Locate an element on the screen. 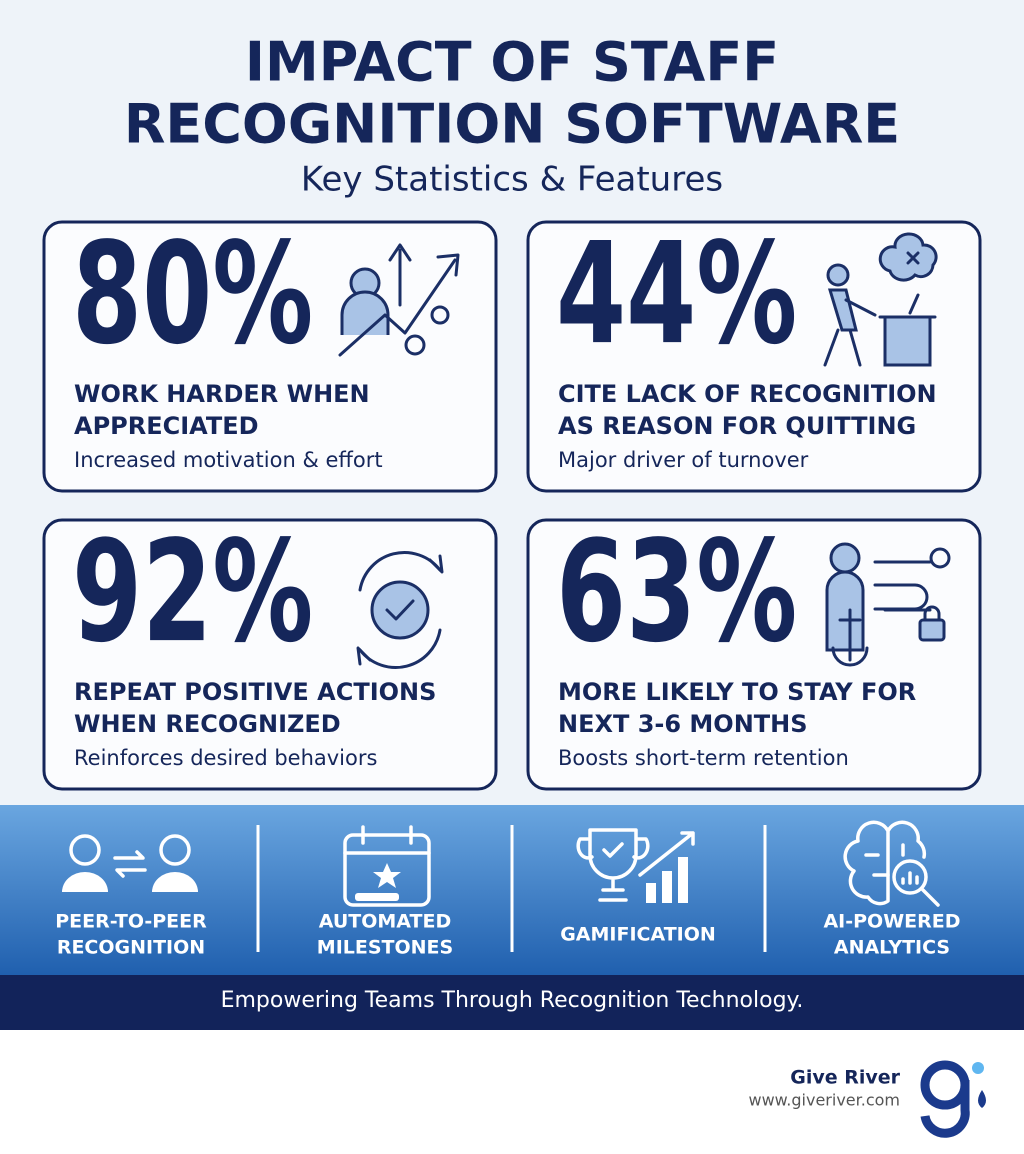  feature-label: AI-POWERED is located at coordinates (891, 922).